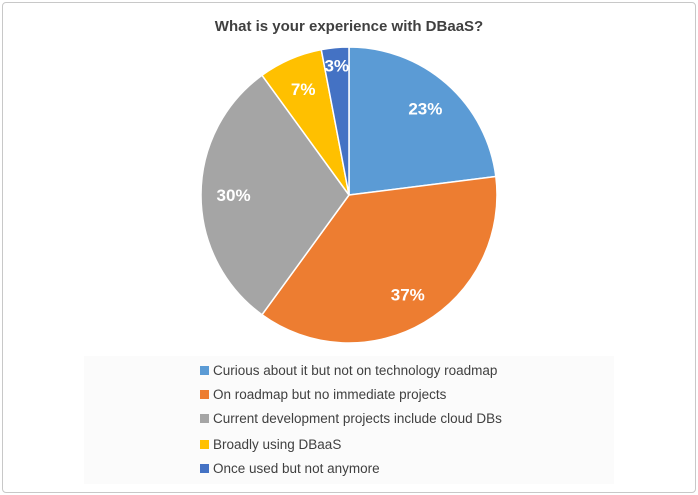  Describe the element at coordinates (425, 108) in the screenshot. I see `data-label: 23%` at that location.